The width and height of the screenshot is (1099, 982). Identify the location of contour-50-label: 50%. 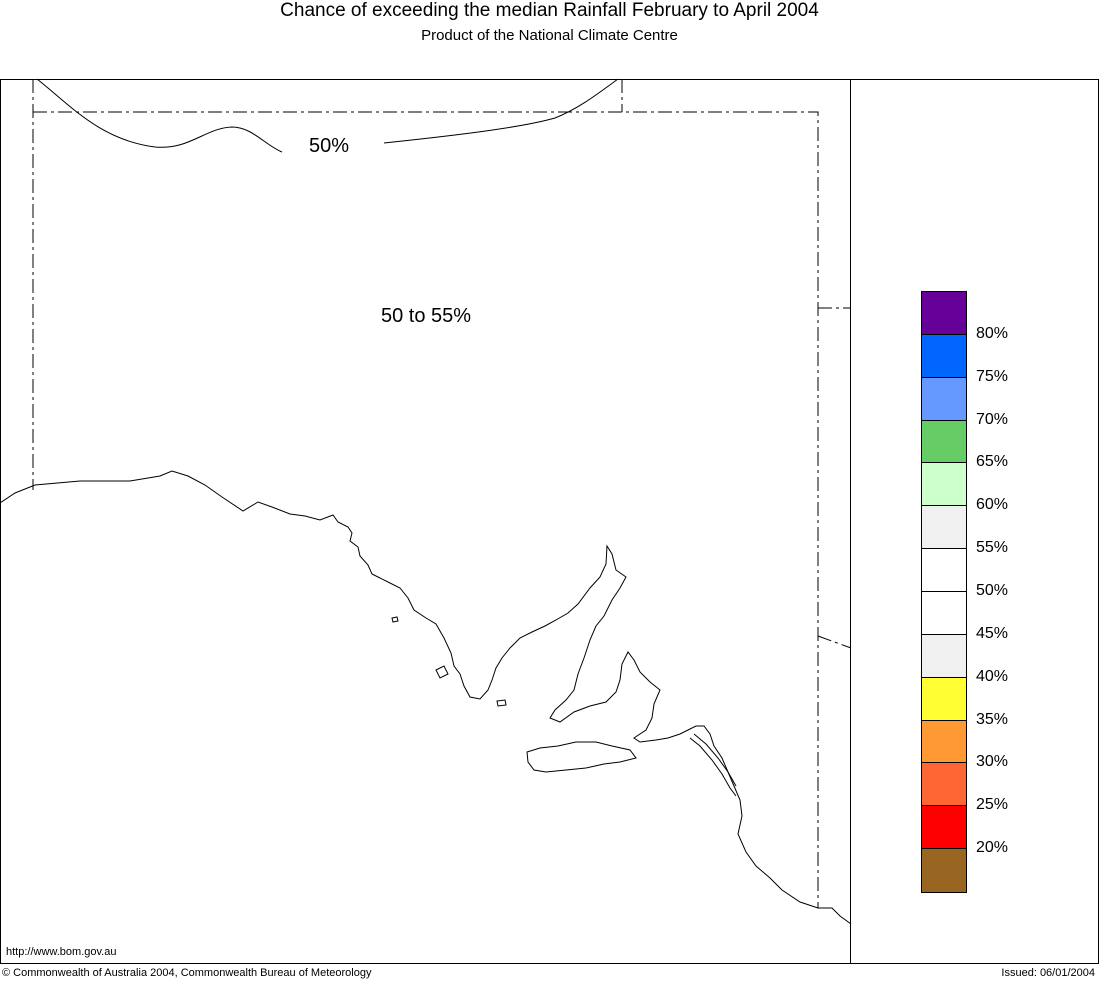
(329, 146).